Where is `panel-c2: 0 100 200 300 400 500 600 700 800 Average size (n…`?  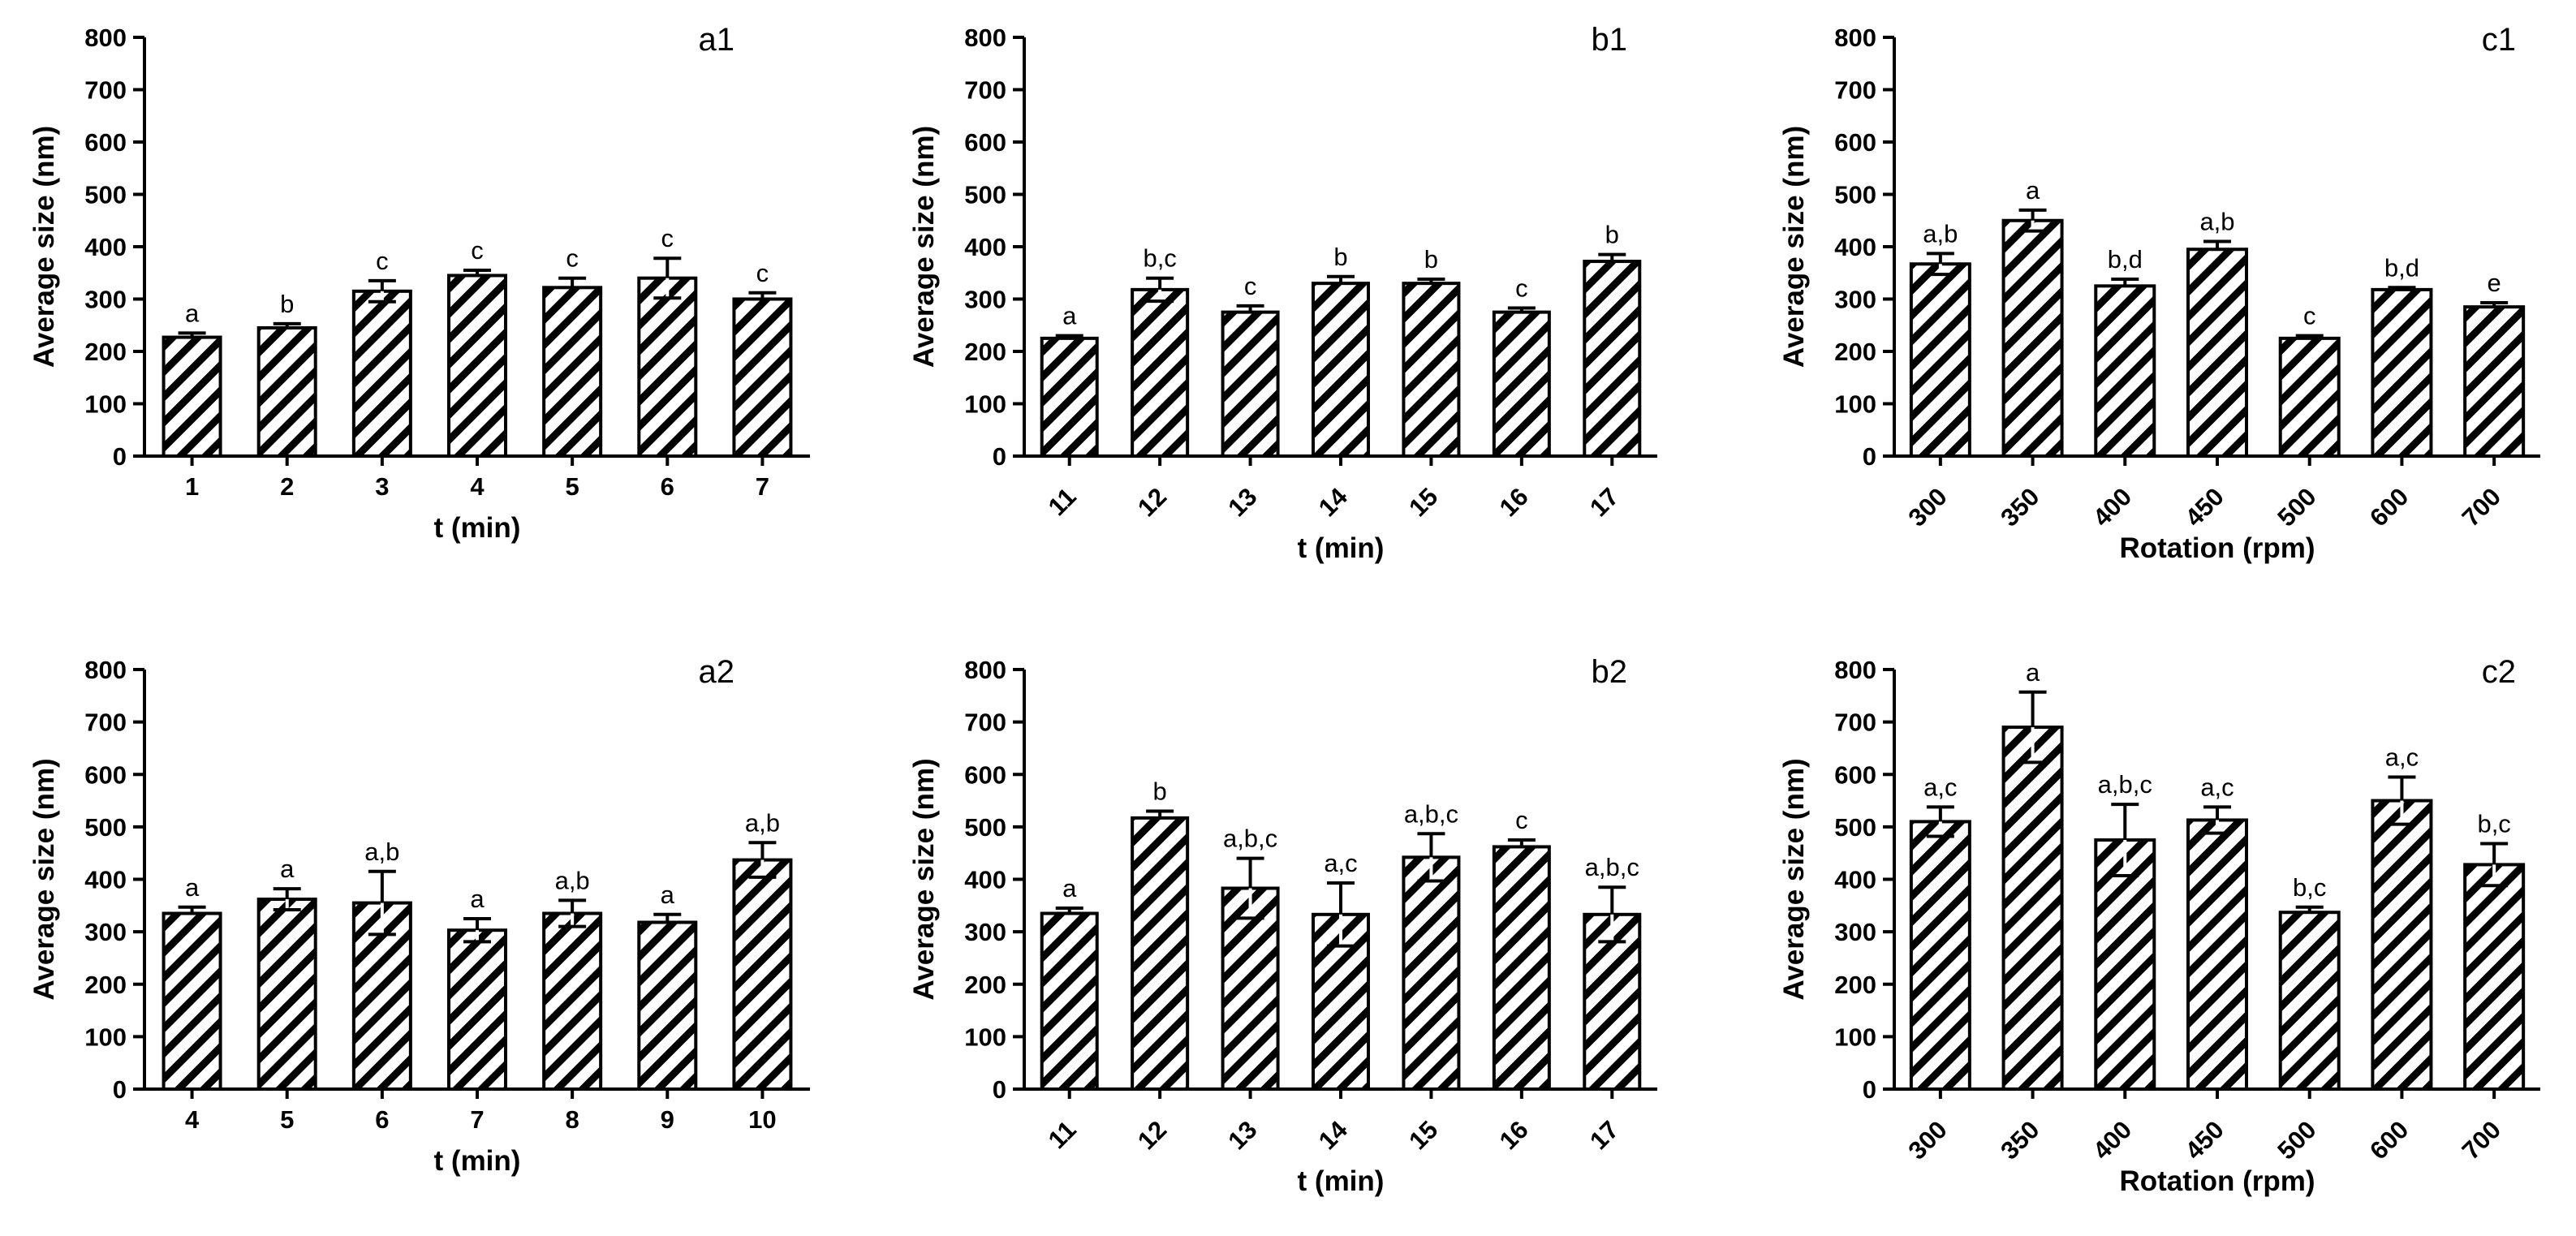
panel-c2: 0 100 200 300 400 500 600 700 800 Average size (n… is located at coordinates (2159, 925).